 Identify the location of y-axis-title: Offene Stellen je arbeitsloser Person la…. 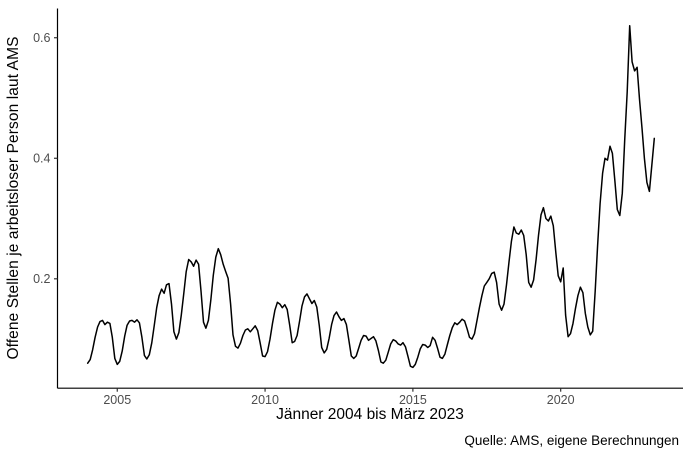
(13, 198).